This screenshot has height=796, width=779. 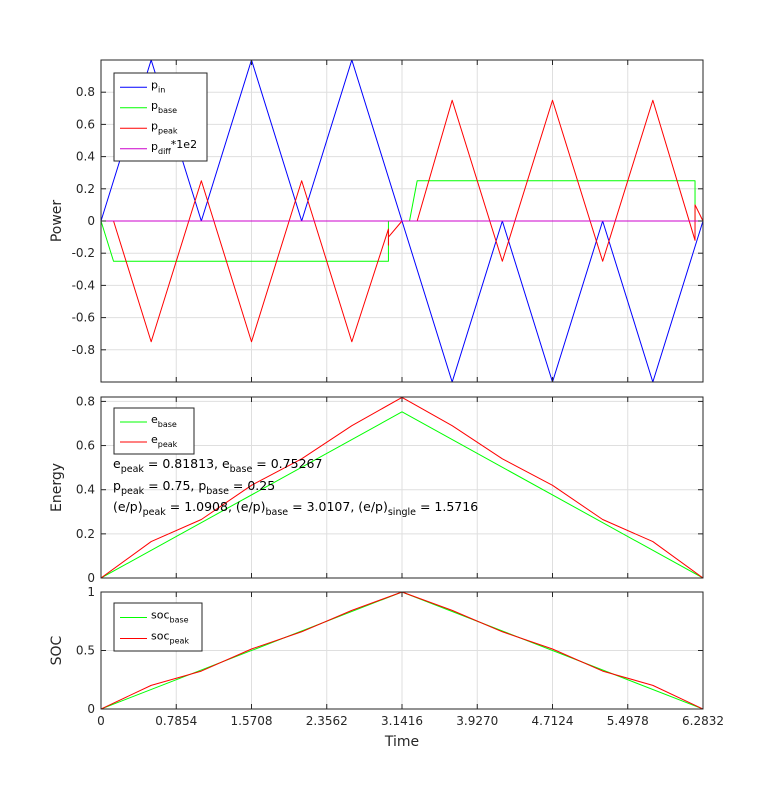 What do you see at coordinates (252, 721) in the screenshot?
I see `xtick-label: 1.5708` at bounding box center [252, 721].